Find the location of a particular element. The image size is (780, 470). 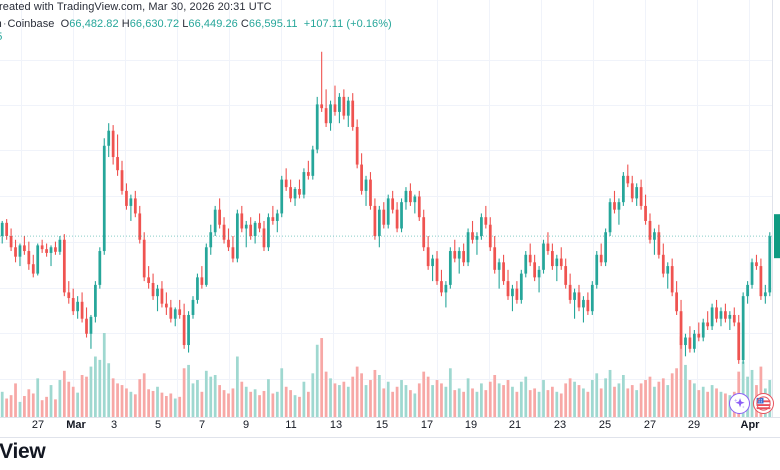

legend-close-value: 66,595.11 is located at coordinates (273, 24).